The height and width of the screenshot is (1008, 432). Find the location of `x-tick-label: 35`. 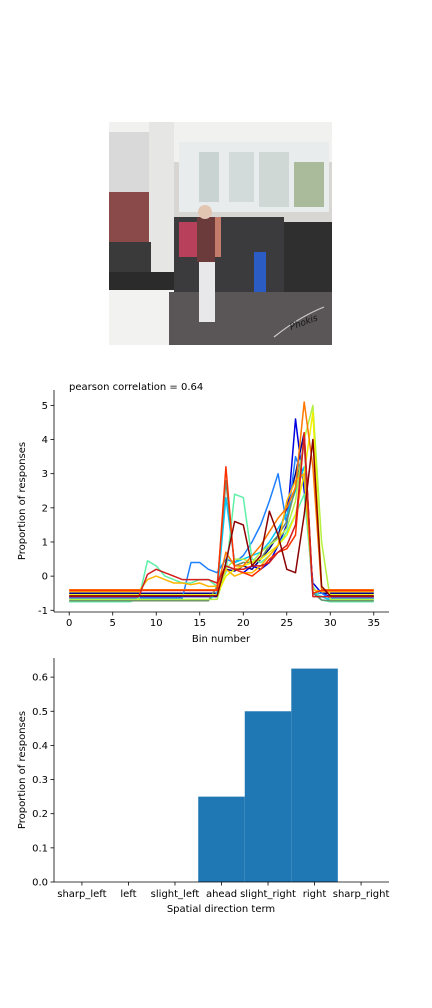

x-tick-label: 35 is located at coordinates (373, 623).